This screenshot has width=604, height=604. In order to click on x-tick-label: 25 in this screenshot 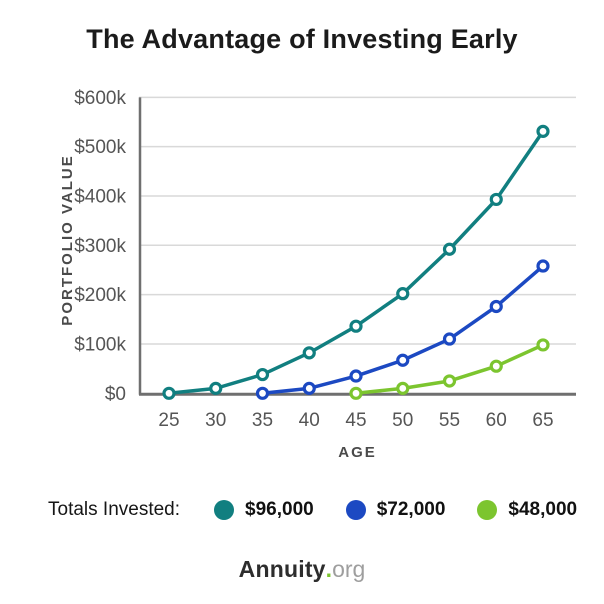, I will do `click(168, 420)`.